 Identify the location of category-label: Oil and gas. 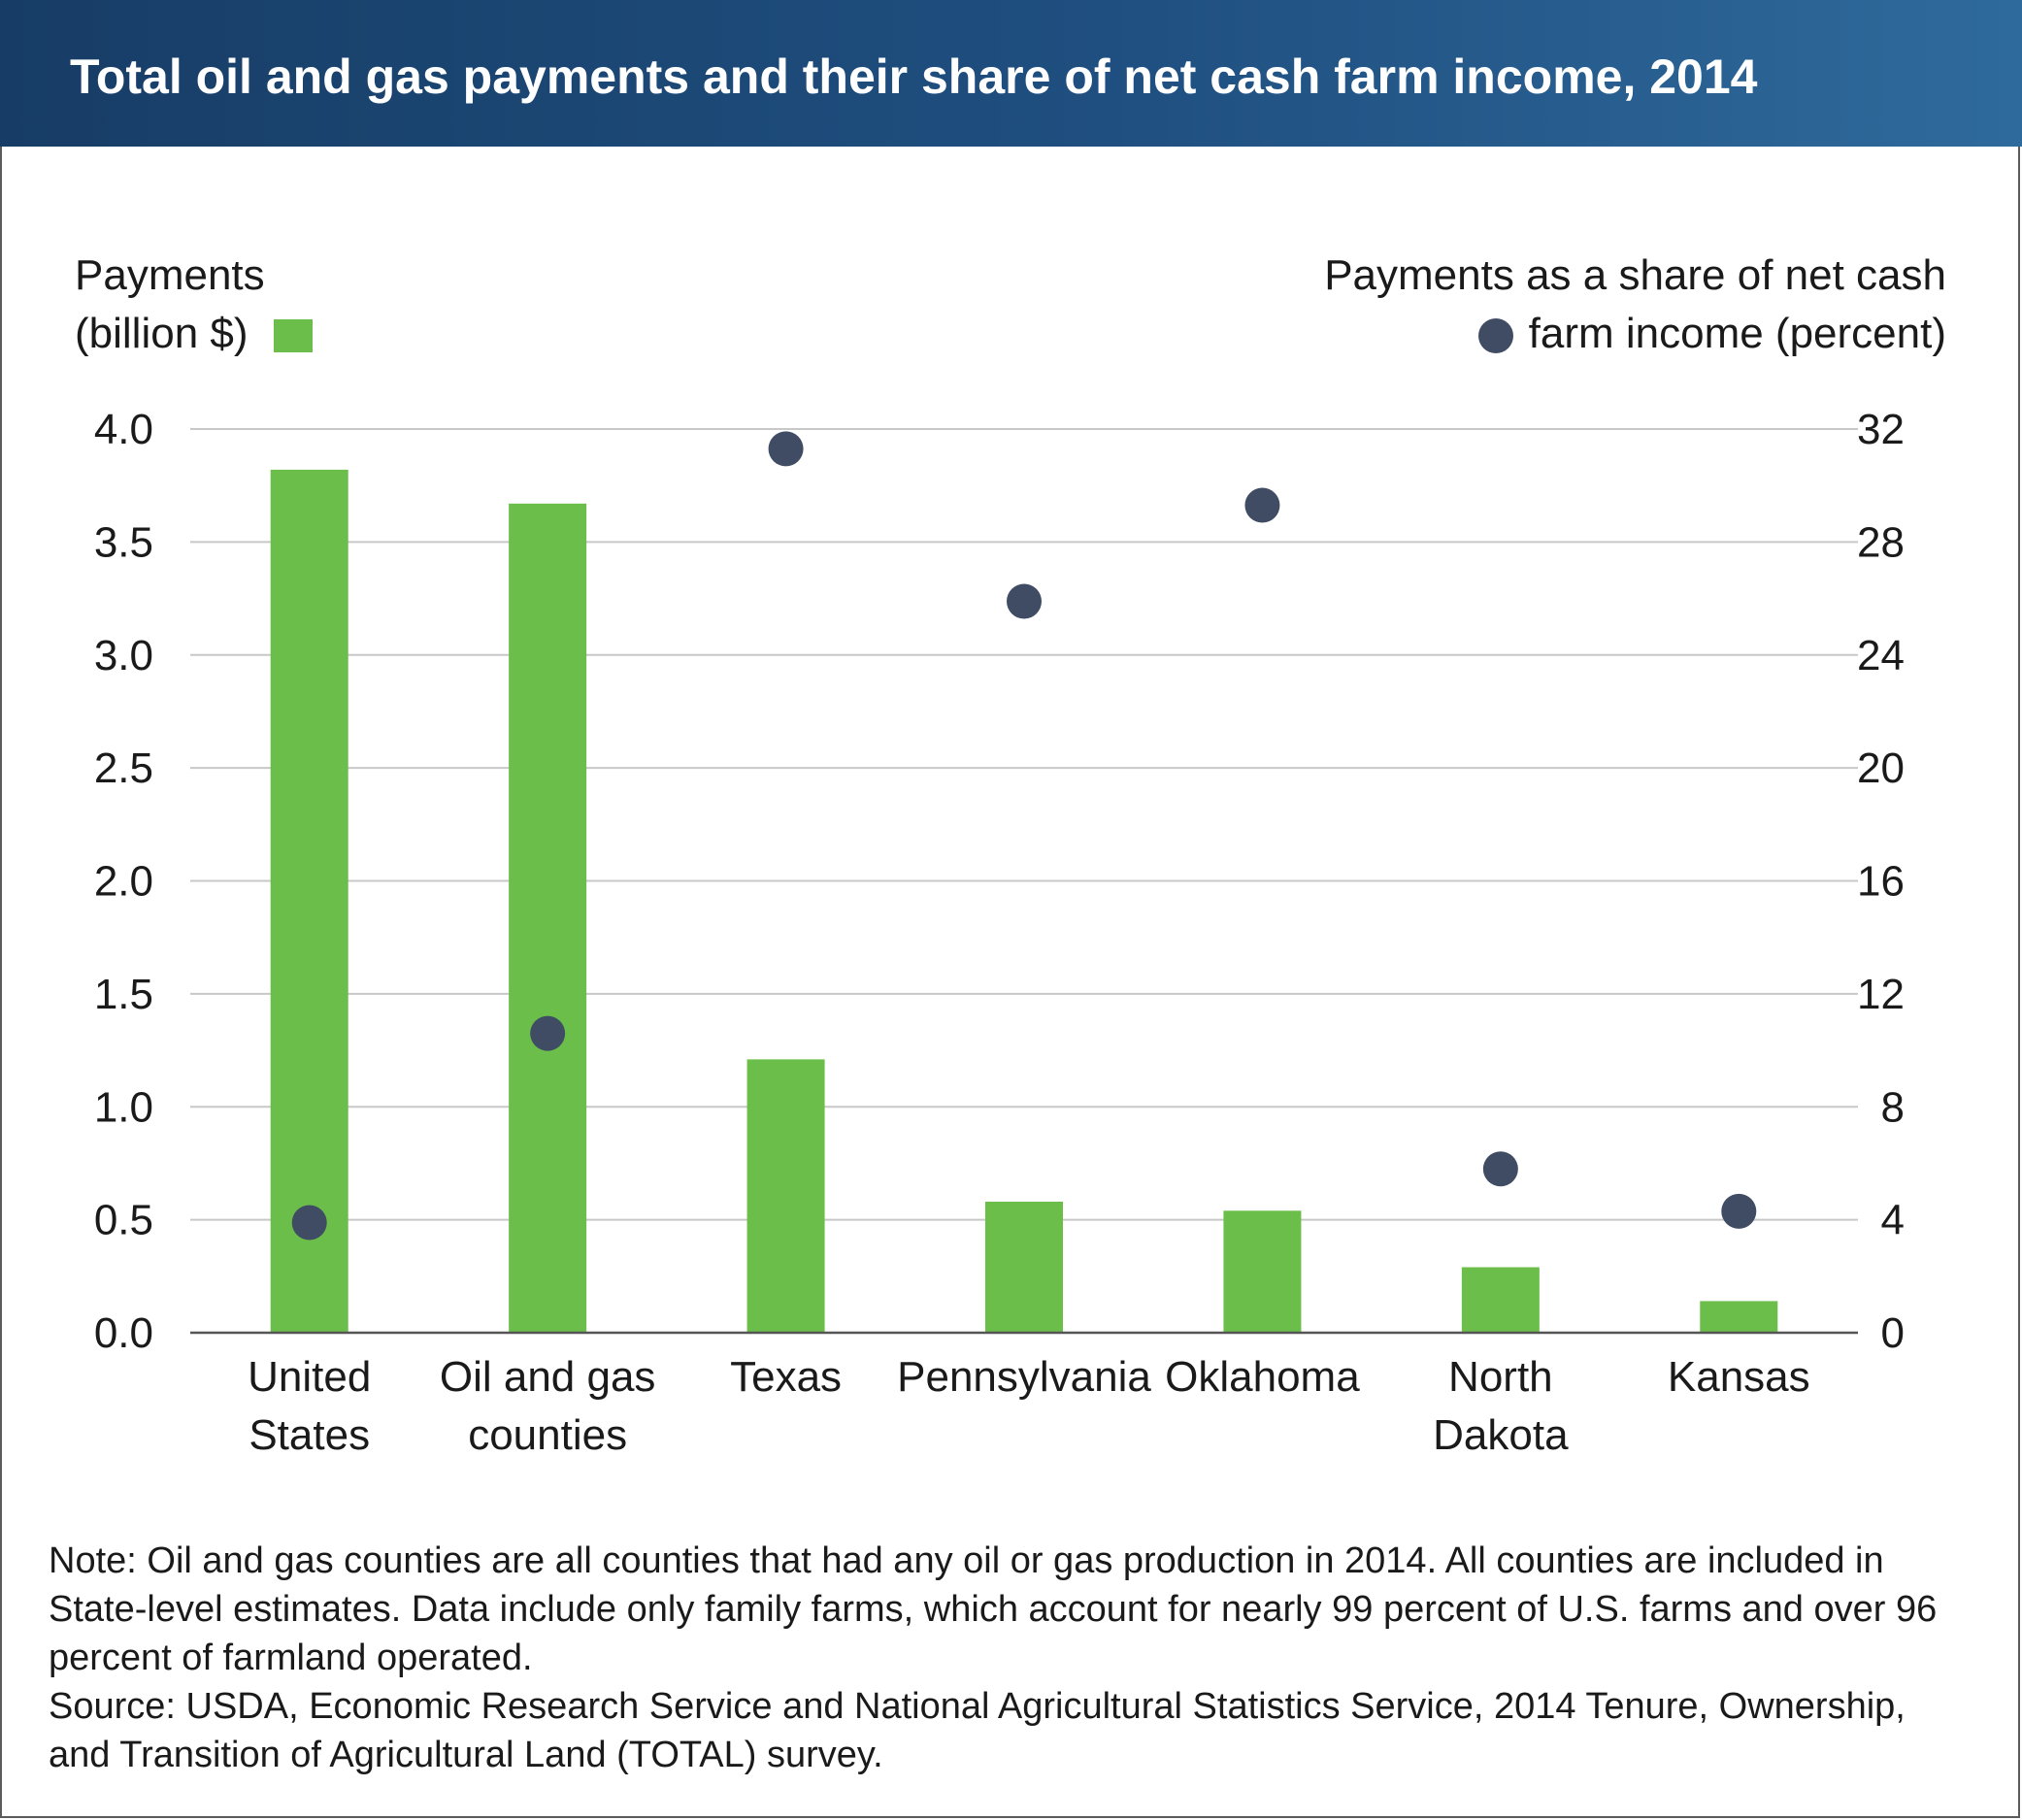
(548, 1377).